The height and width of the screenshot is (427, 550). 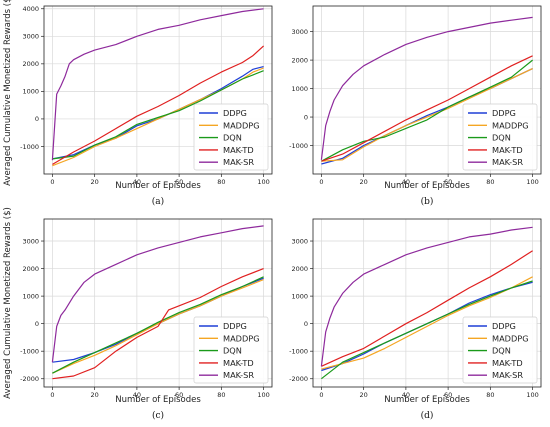 What do you see at coordinates (30, 9) in the screenshot?
I see `y-tick-label: 4000` at bounding box center [30, 9].